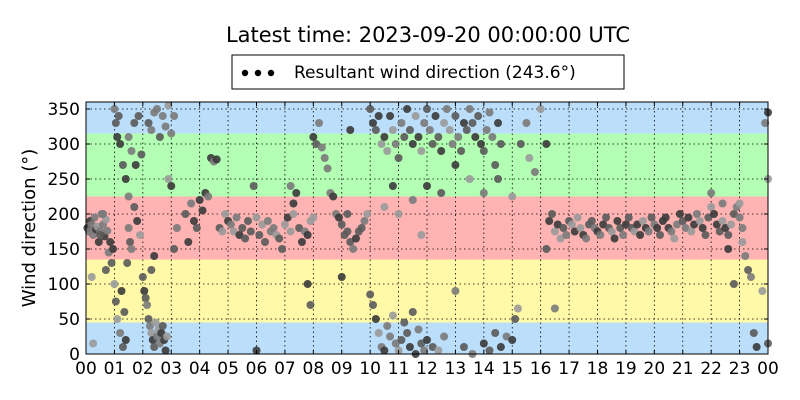  Describe the element at coordinates (655, 369) in the screenshot. I see `x-tick-label: 20` at that location.